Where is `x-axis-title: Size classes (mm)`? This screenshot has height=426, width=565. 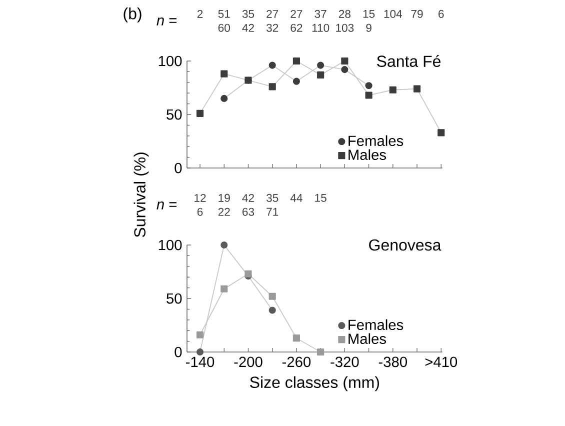 x-axis-title: Size classes (mm) is located at coordinates (314, 384).